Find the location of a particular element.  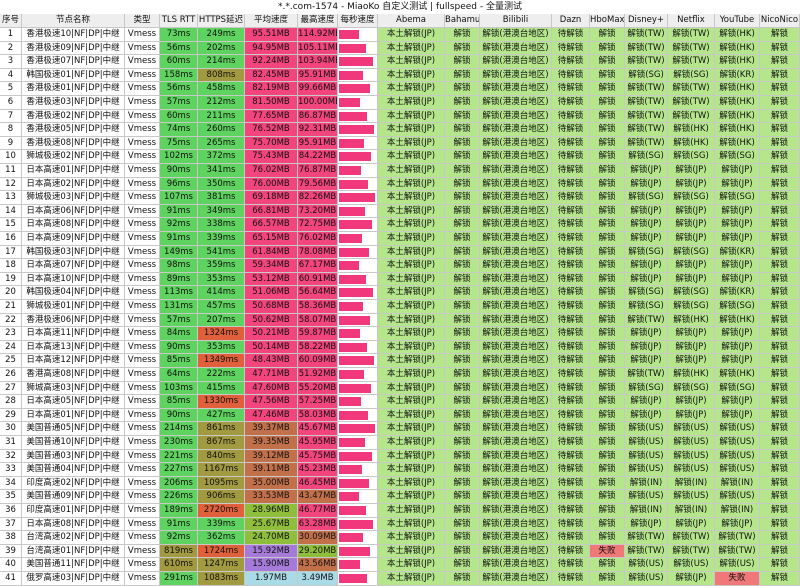

netflix: 解锁(US) is located at coordinates (691, 497).